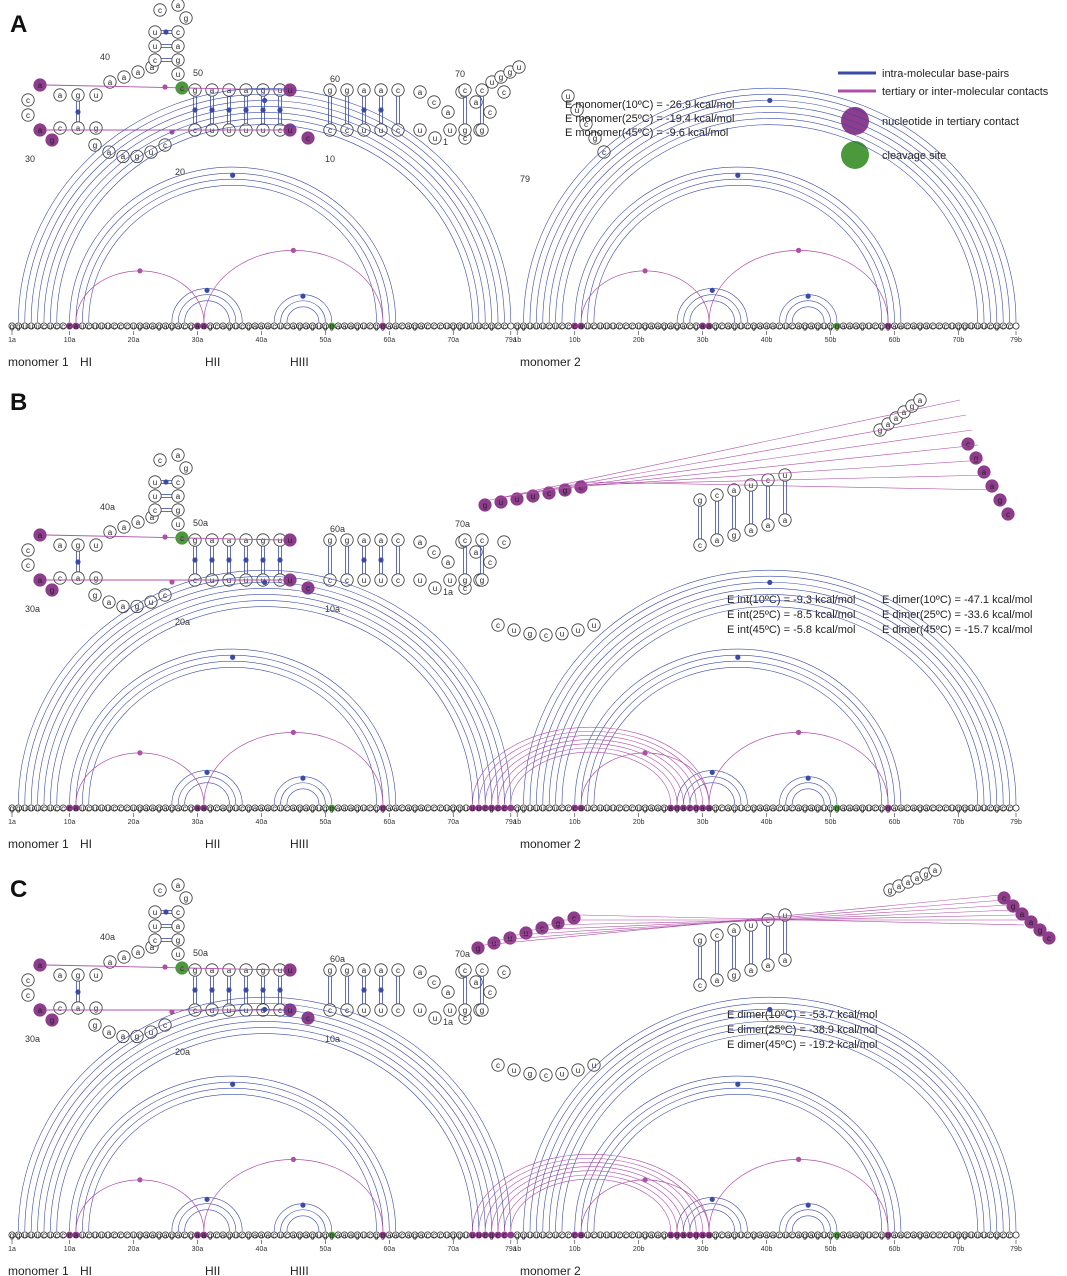  I want to click on panel-letter-c: C, so click(18, 889).